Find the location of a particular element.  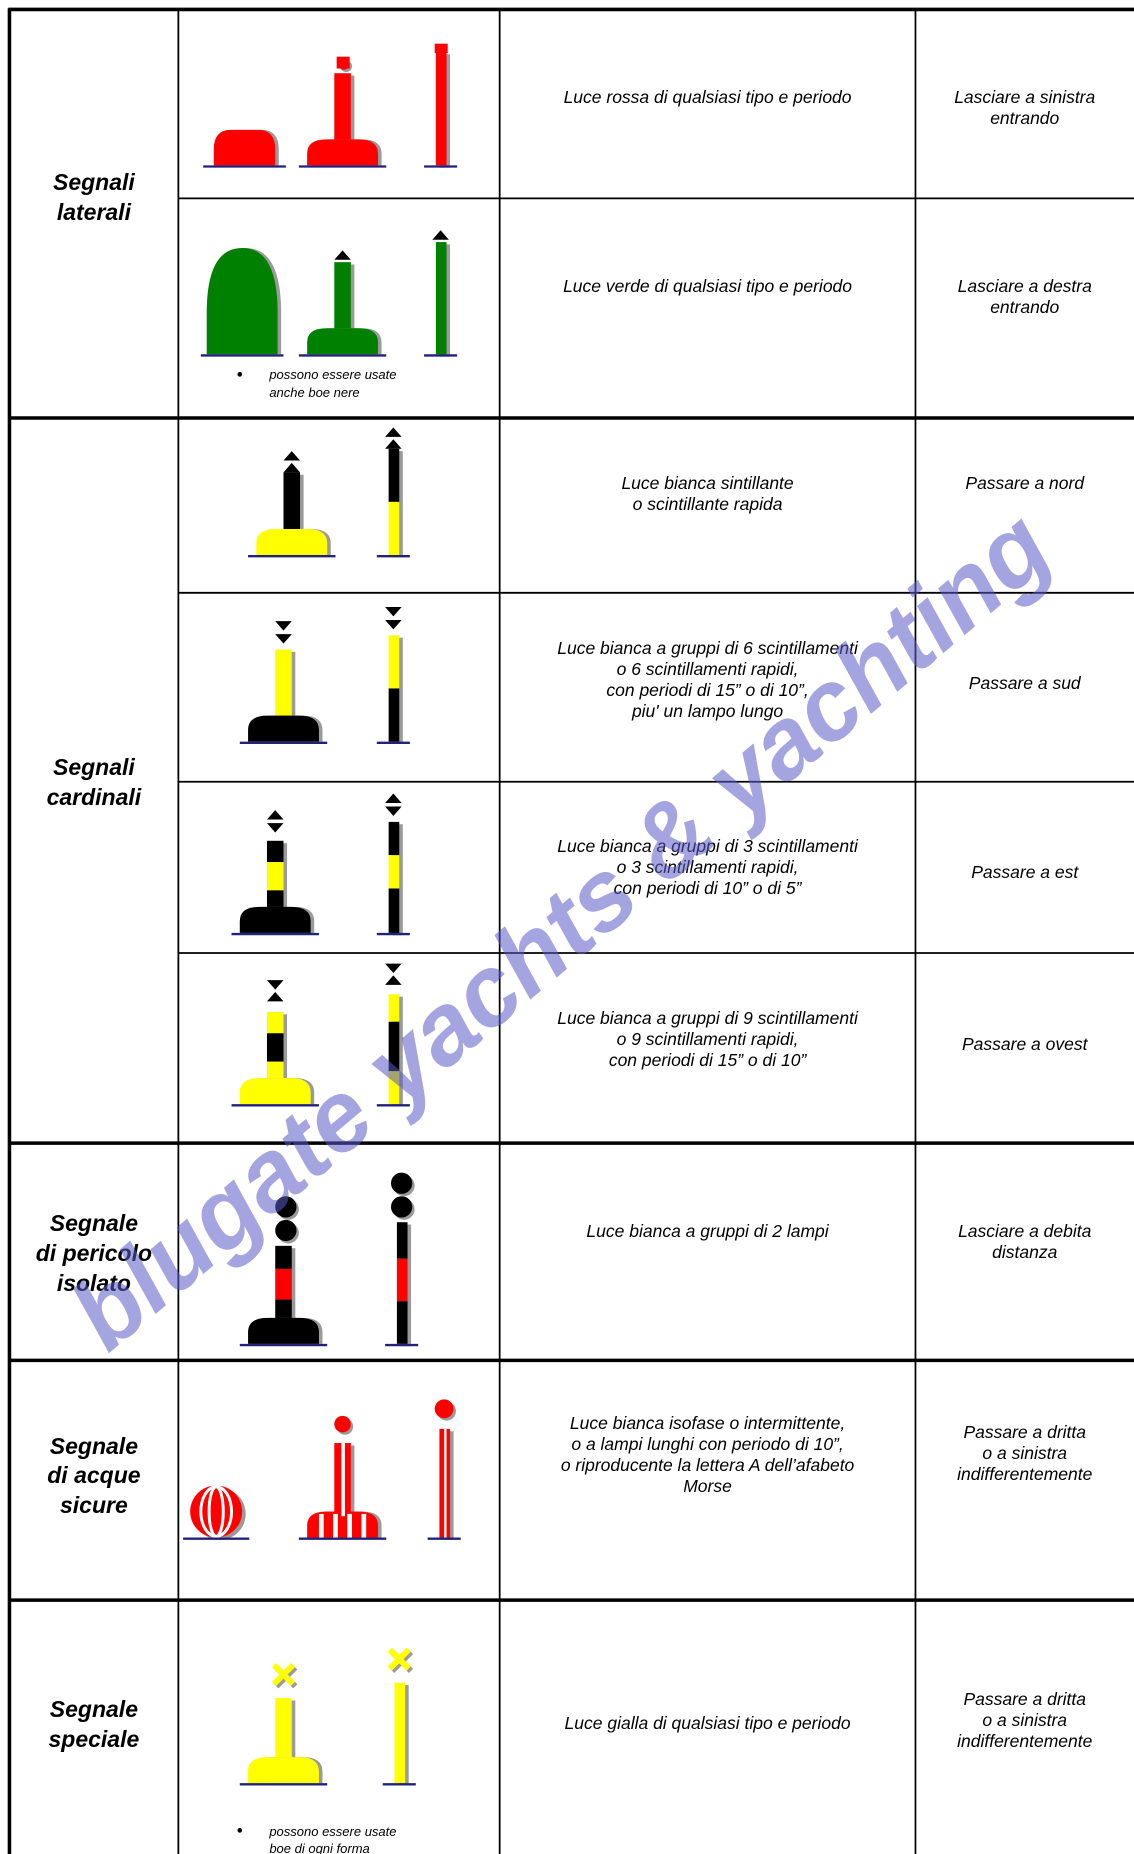

buoy-can is located at coordinates (244, 147).